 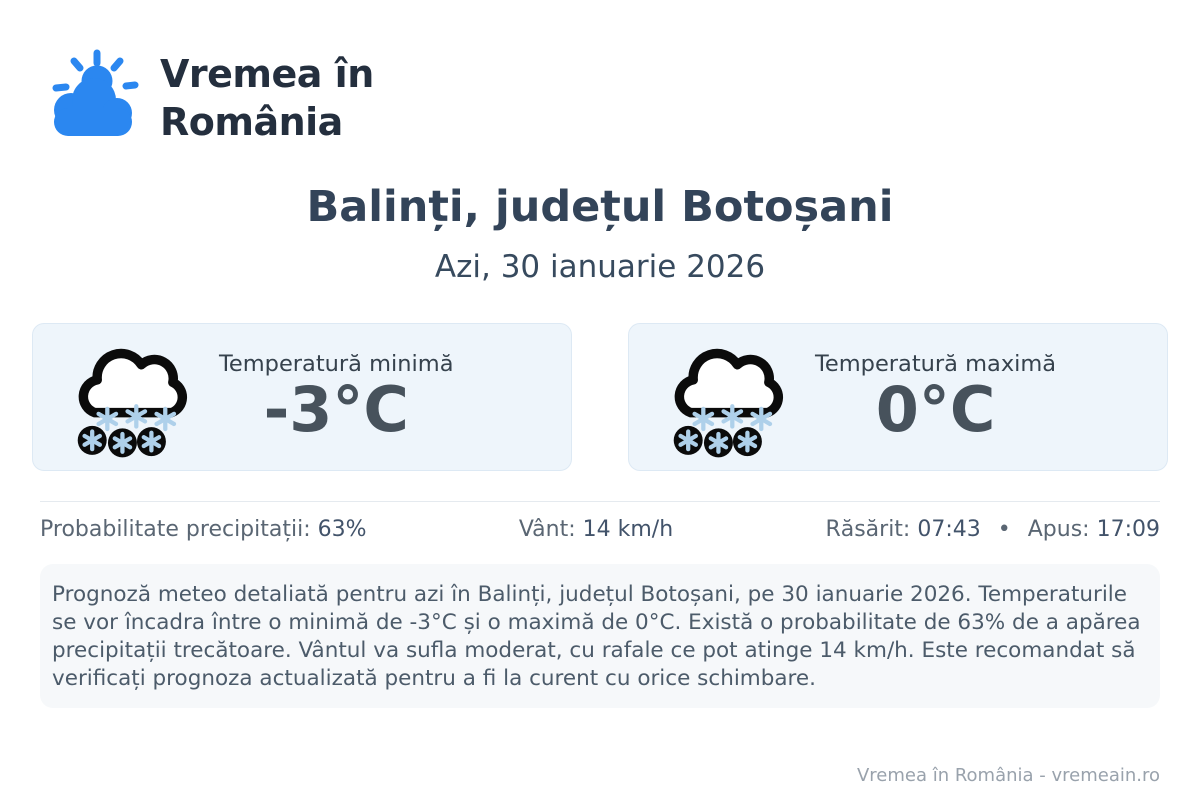 I want to click on precipitation-stat: Probabilitate precipitații: 63%, so click(x=203, y=529).